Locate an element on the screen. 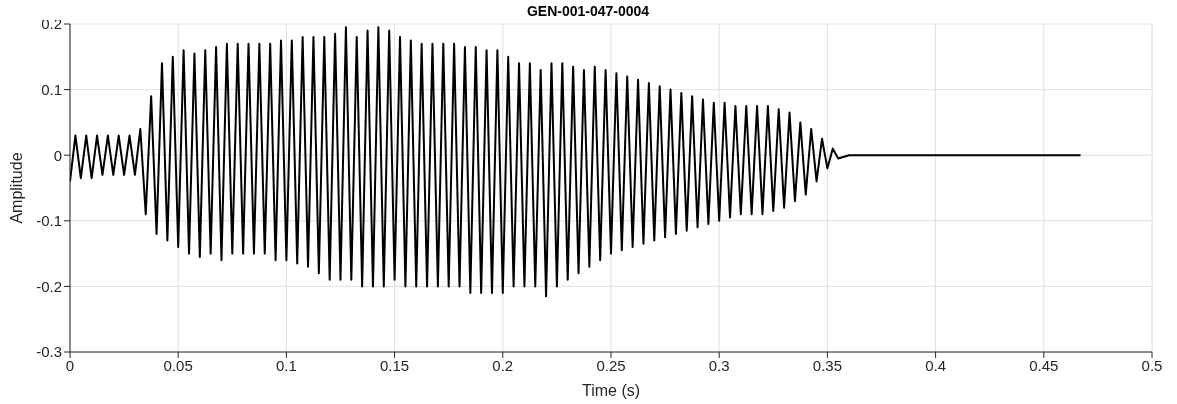  y-tick-label: -0.3 is located at coordinates (49, 352).